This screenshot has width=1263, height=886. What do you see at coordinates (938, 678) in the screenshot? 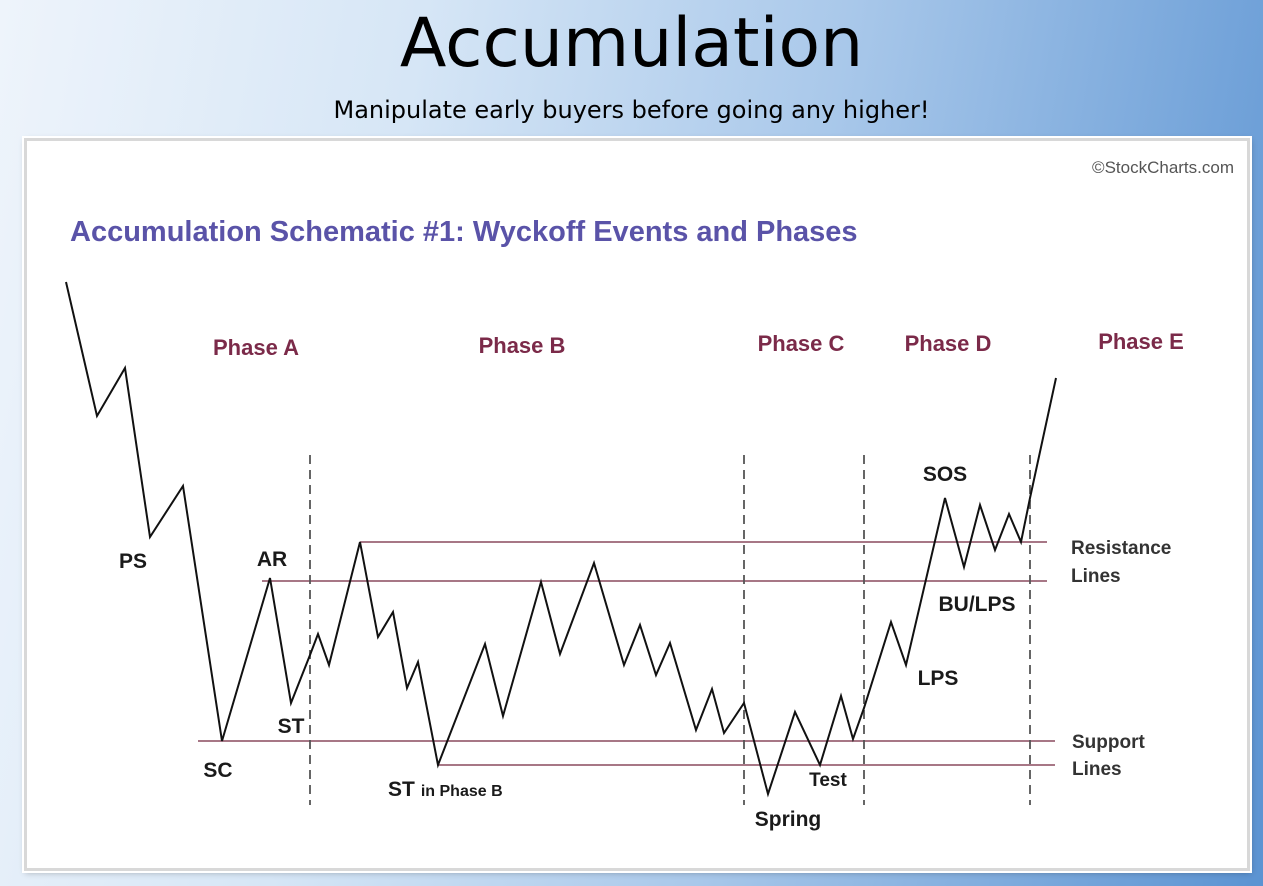
I see `event-lps-label: LPS` at bounding box center [938, 678].